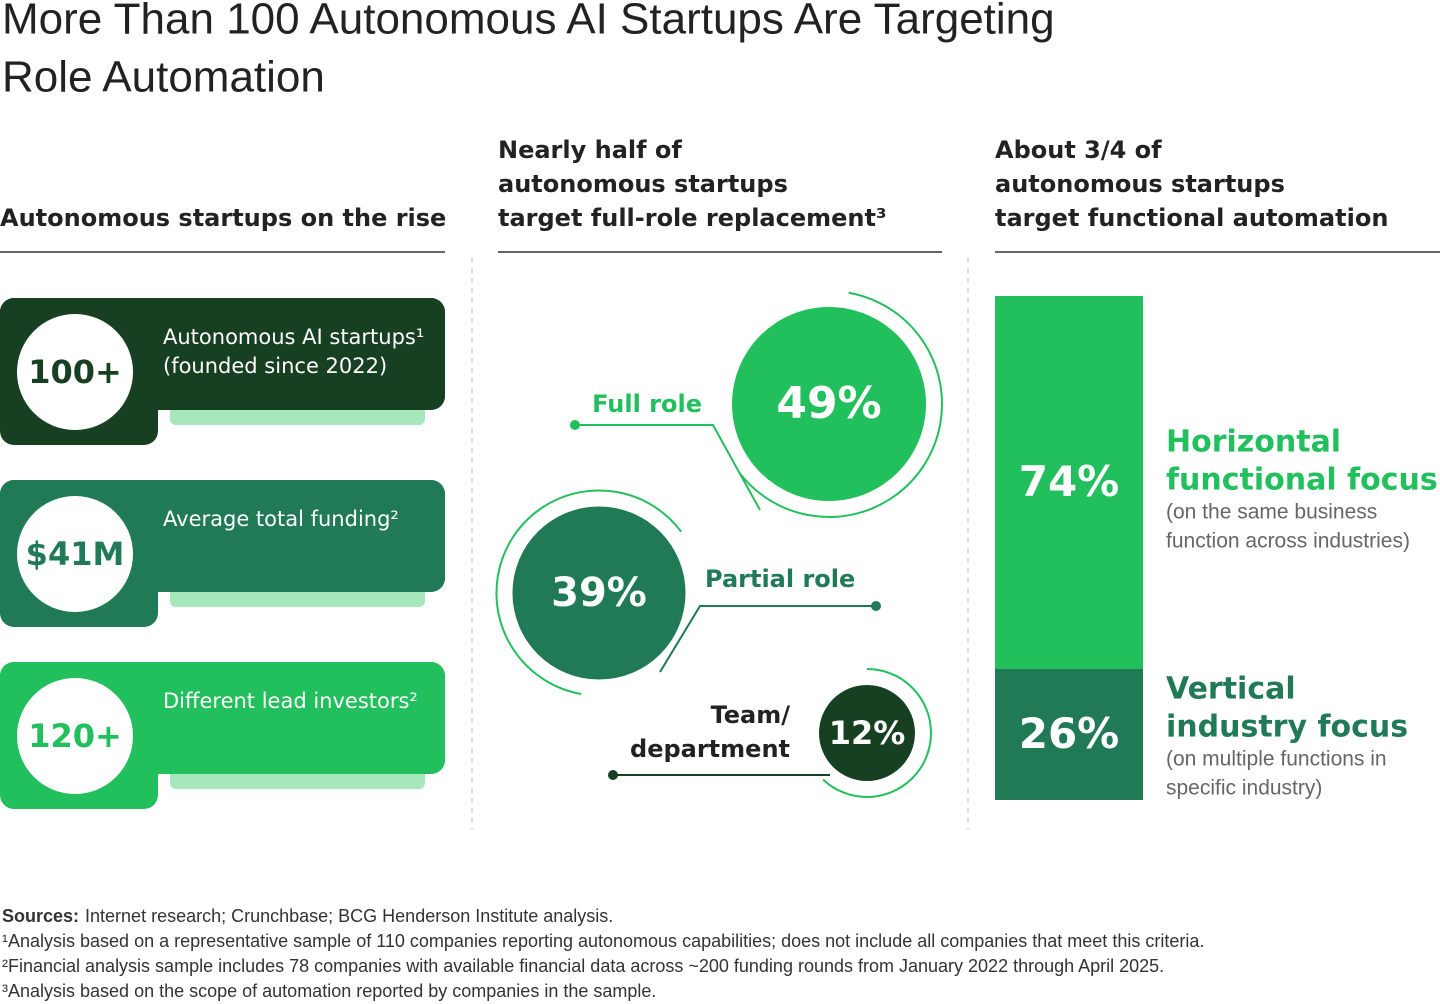  Describe the element at coordinates (293, 337) in the screenshot. I see `card-label: Autonomous AI startups¹` at that location.